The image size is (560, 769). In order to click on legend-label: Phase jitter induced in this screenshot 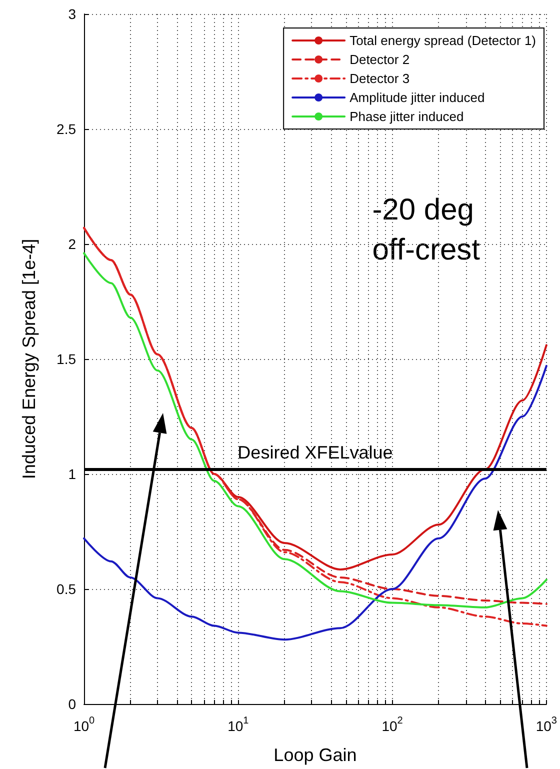, I will do `click(407, 116)`.